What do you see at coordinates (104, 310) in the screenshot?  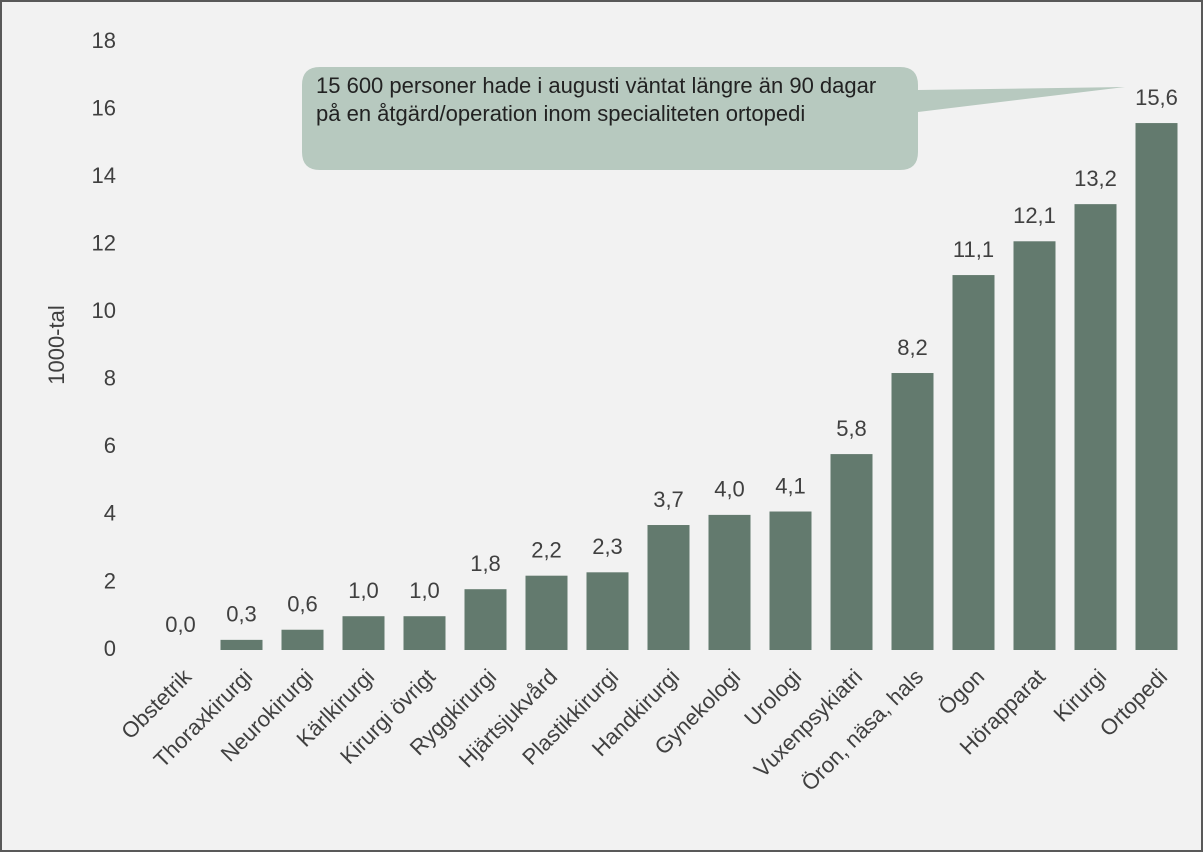 I see `y-tick-label: 10` at bounding box center [104, 310].